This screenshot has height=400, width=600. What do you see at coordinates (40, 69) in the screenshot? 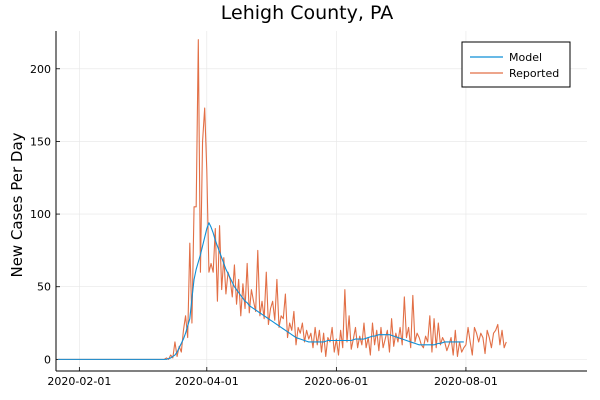
I see `y-tick-label: 200` at bounding box center [40, 69].